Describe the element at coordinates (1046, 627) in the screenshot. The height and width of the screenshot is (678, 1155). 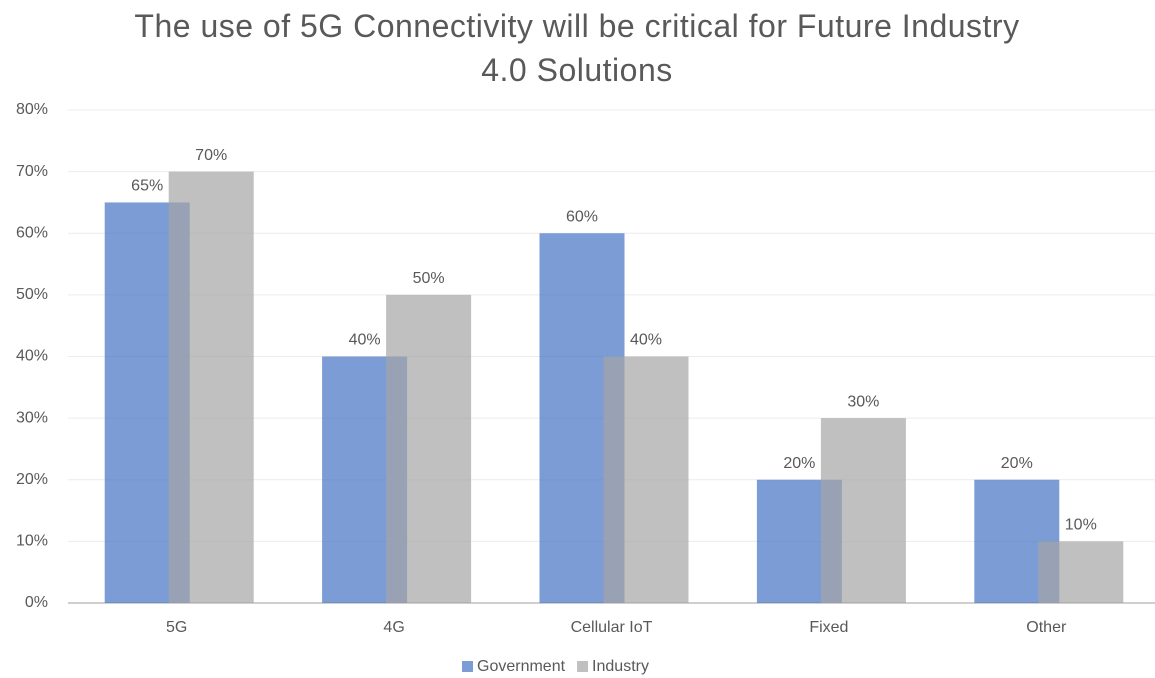
I see `x-tick-label: Other` at that location.